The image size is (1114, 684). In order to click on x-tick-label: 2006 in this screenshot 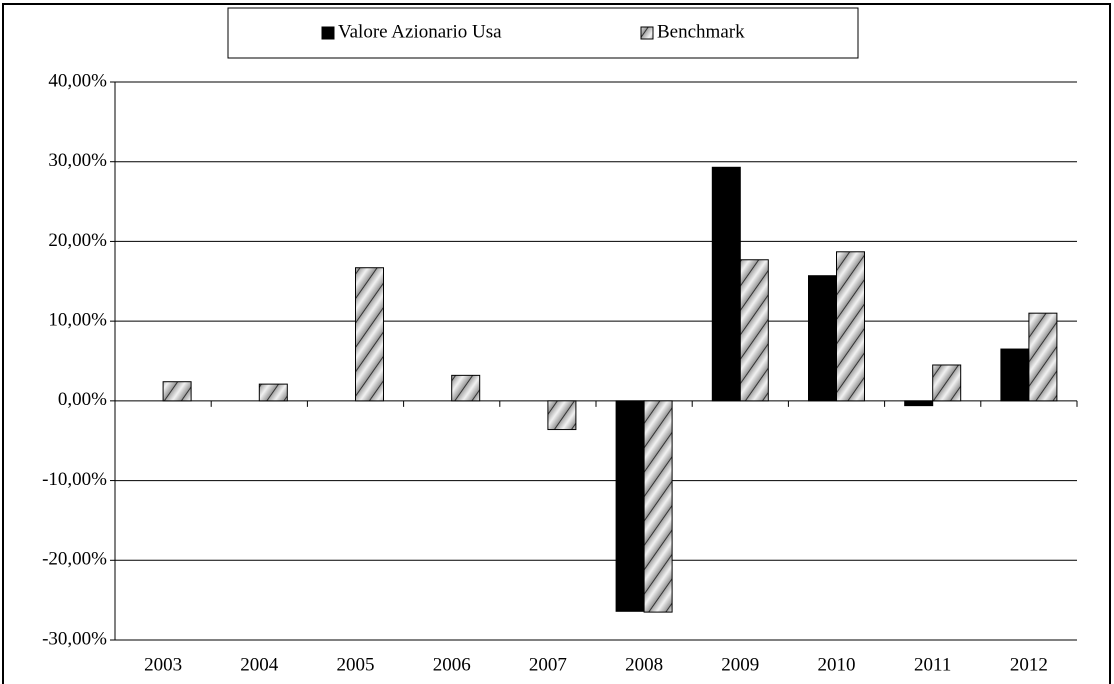, I will do `click(452, 664)`.